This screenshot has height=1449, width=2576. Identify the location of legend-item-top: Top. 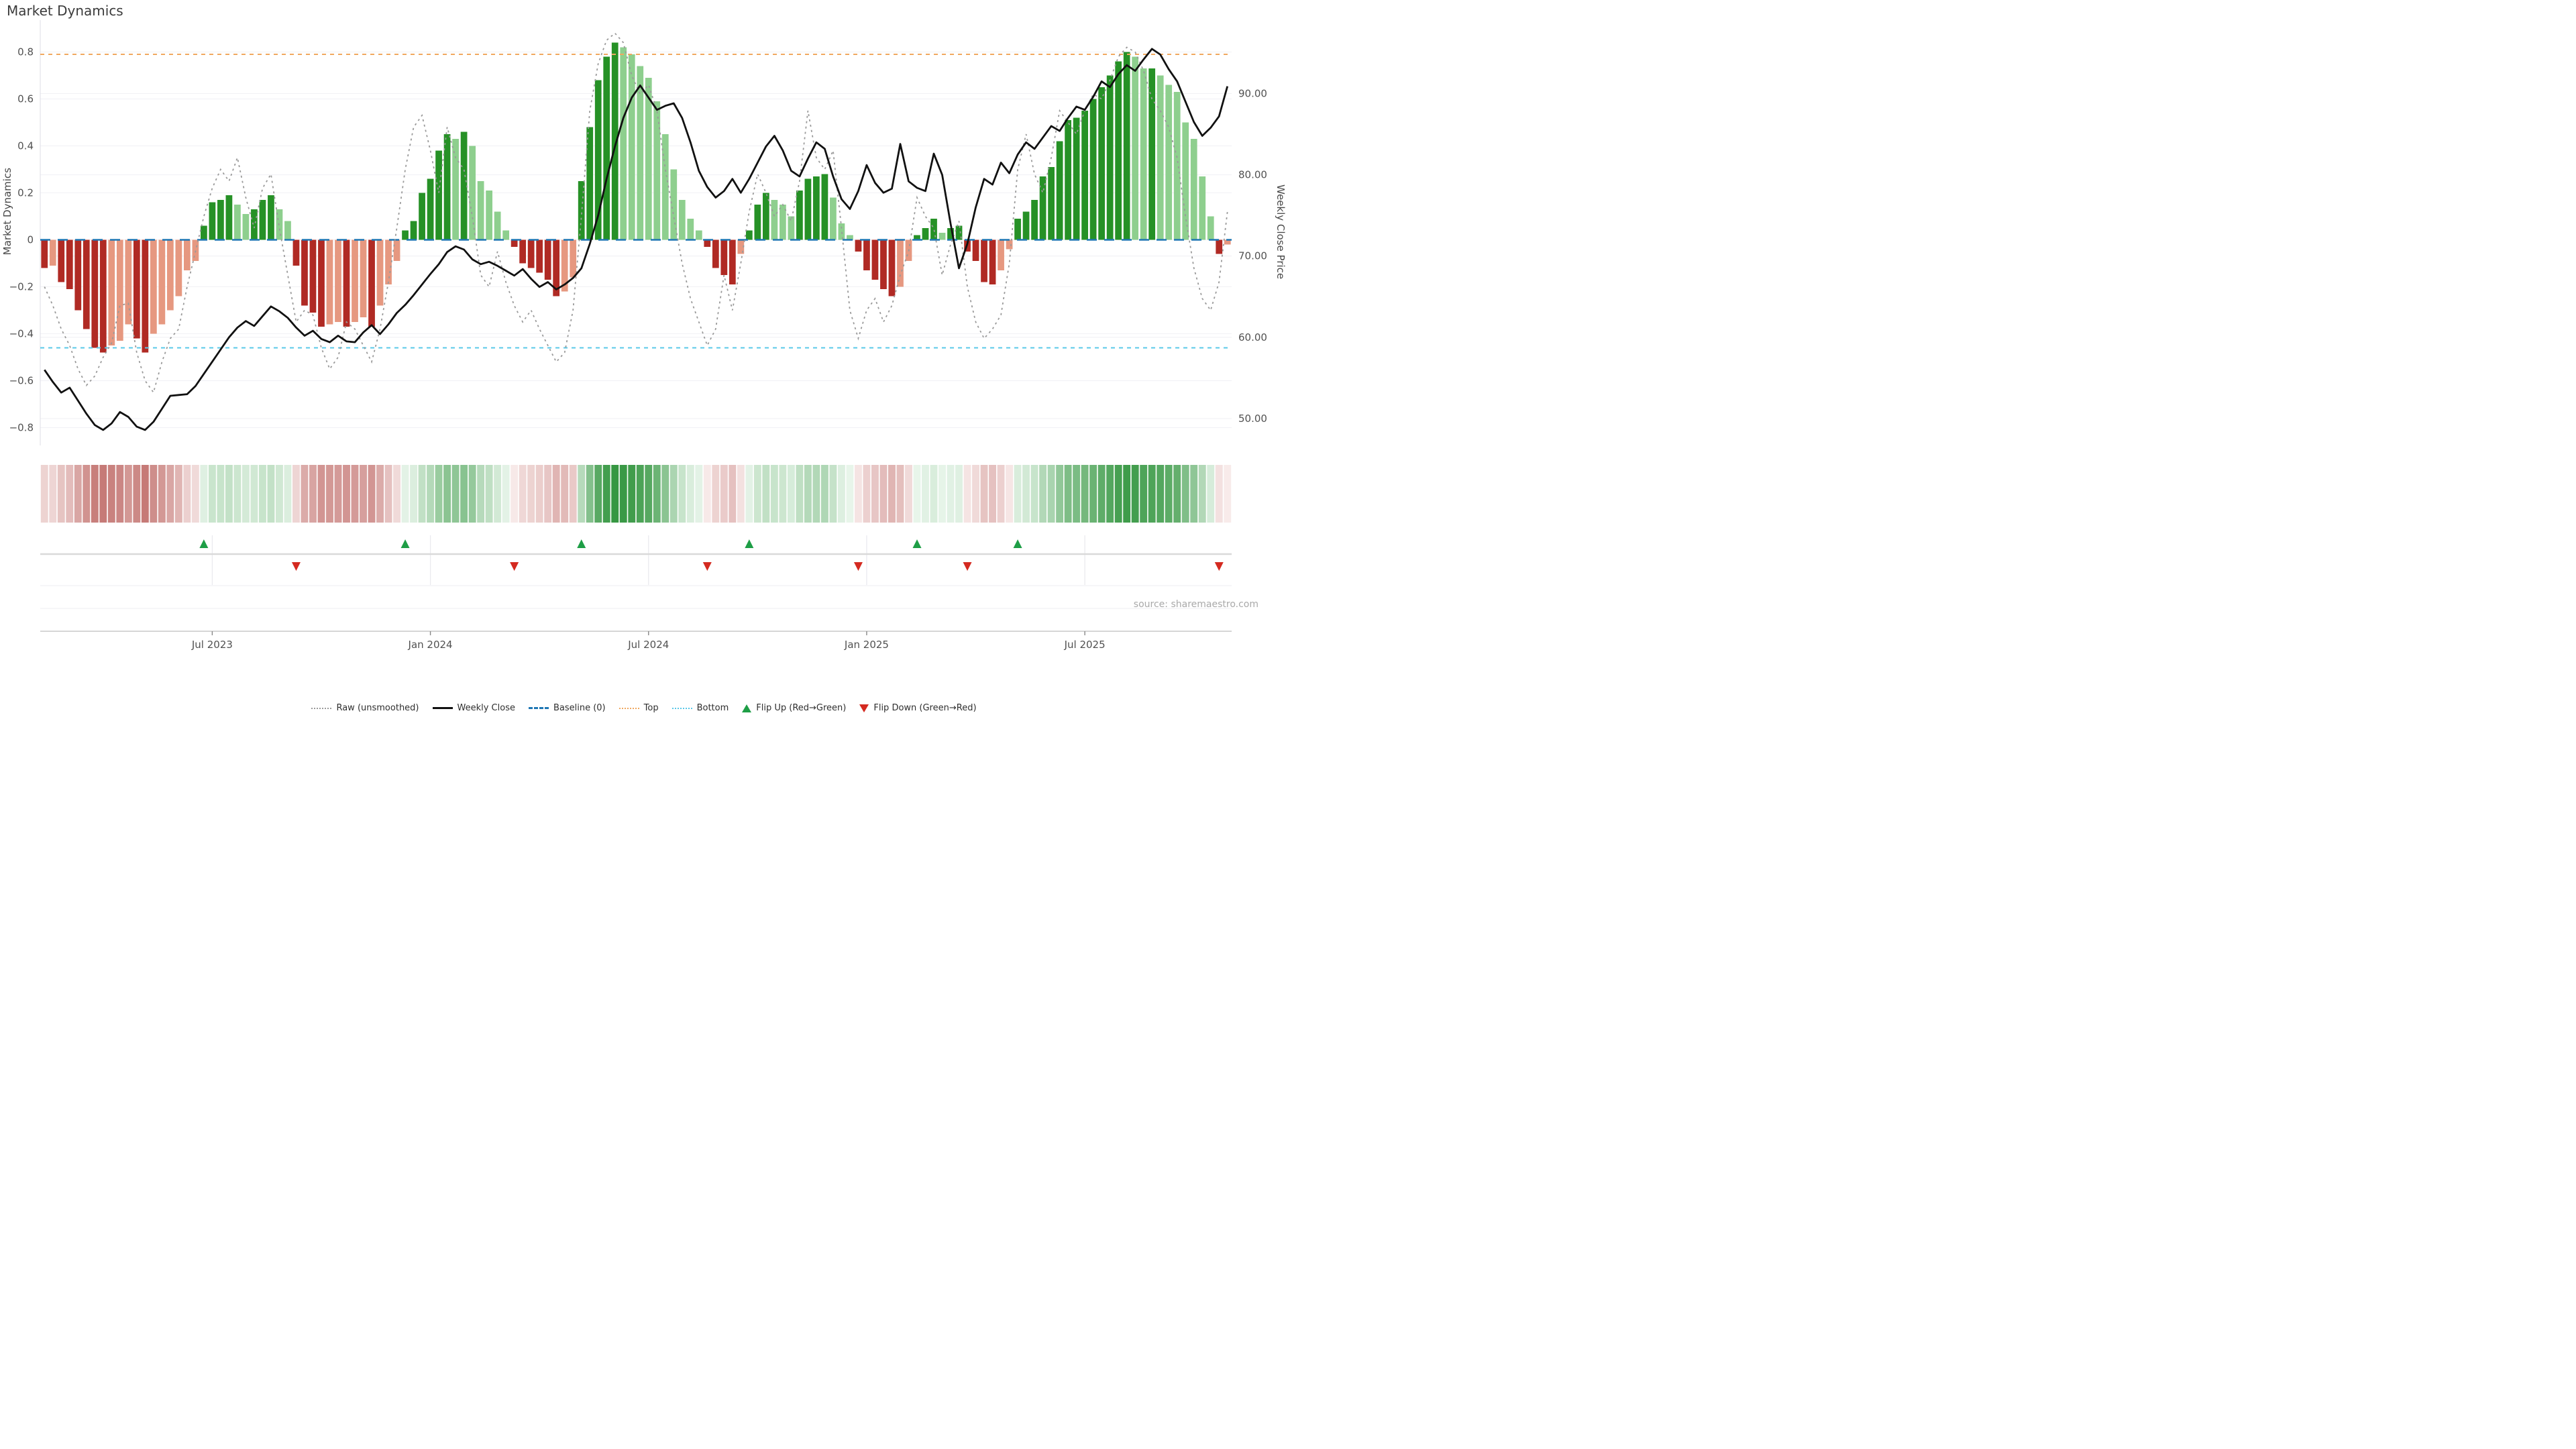
(639, 708).